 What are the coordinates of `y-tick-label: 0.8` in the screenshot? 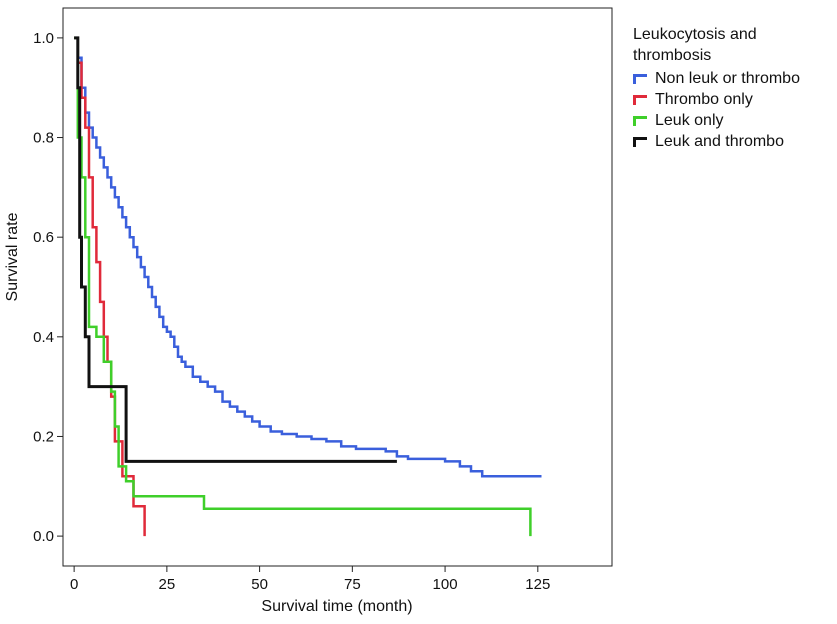 It's located at (43, 138).